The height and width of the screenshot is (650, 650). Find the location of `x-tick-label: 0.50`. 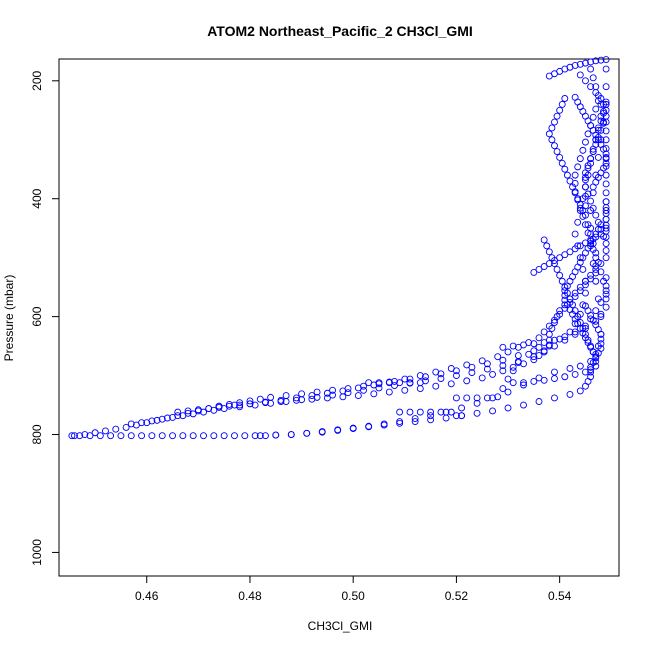

x-tick-label: 0.50 is located at coordinates (354, 596).